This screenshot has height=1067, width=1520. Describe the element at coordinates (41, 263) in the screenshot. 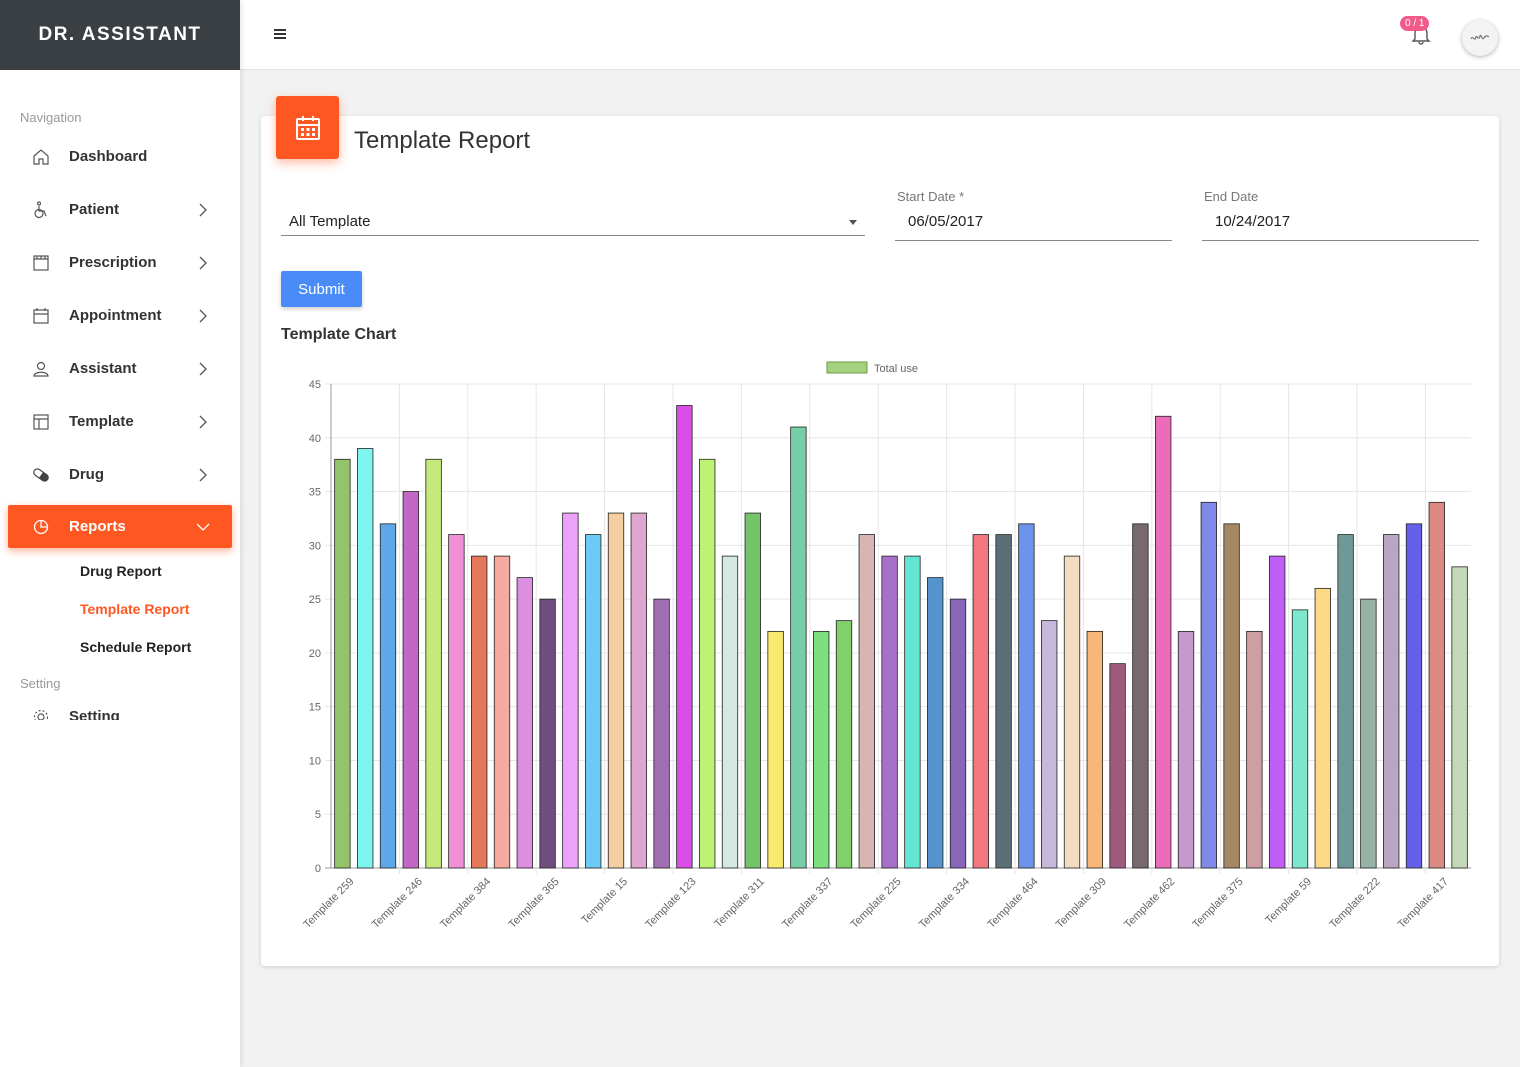

I see `prescription-icon` at that location.